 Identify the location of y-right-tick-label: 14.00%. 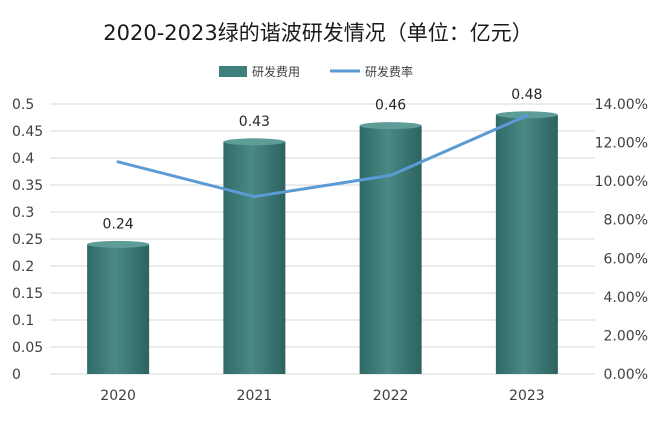
(621, 105).